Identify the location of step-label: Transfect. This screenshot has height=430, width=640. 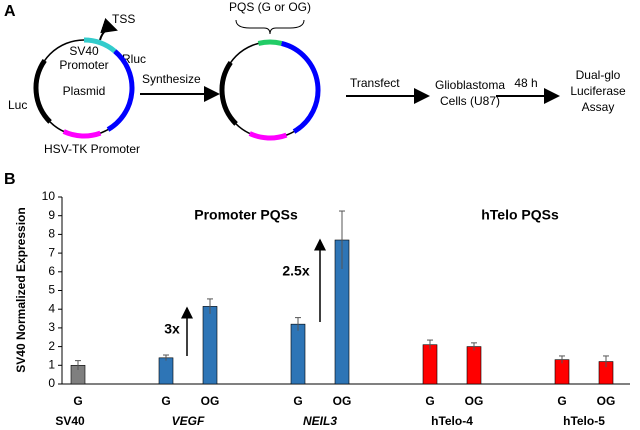
(375, 83).